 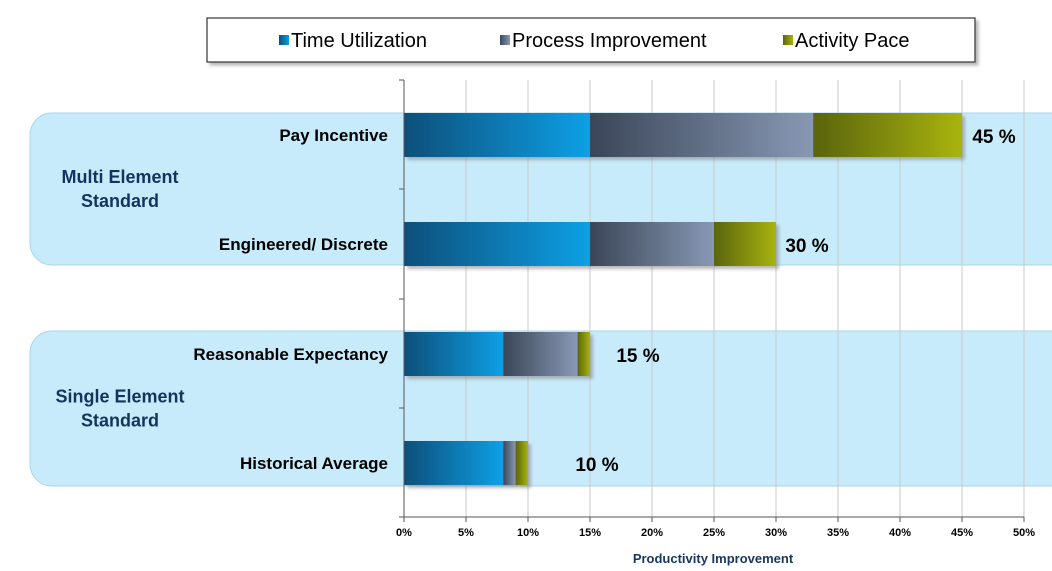 What do you see at coordinates (314, 463) in the screenshot?
I see `category-label-historical-average: Historical Average` at bounding box center [314, 463].